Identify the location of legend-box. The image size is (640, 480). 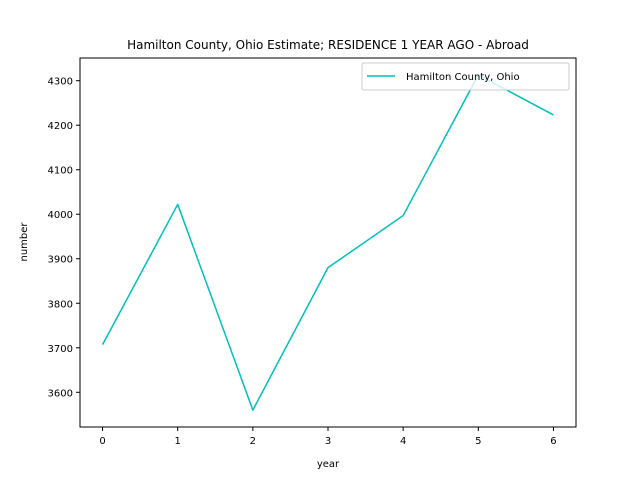
(465, 76).